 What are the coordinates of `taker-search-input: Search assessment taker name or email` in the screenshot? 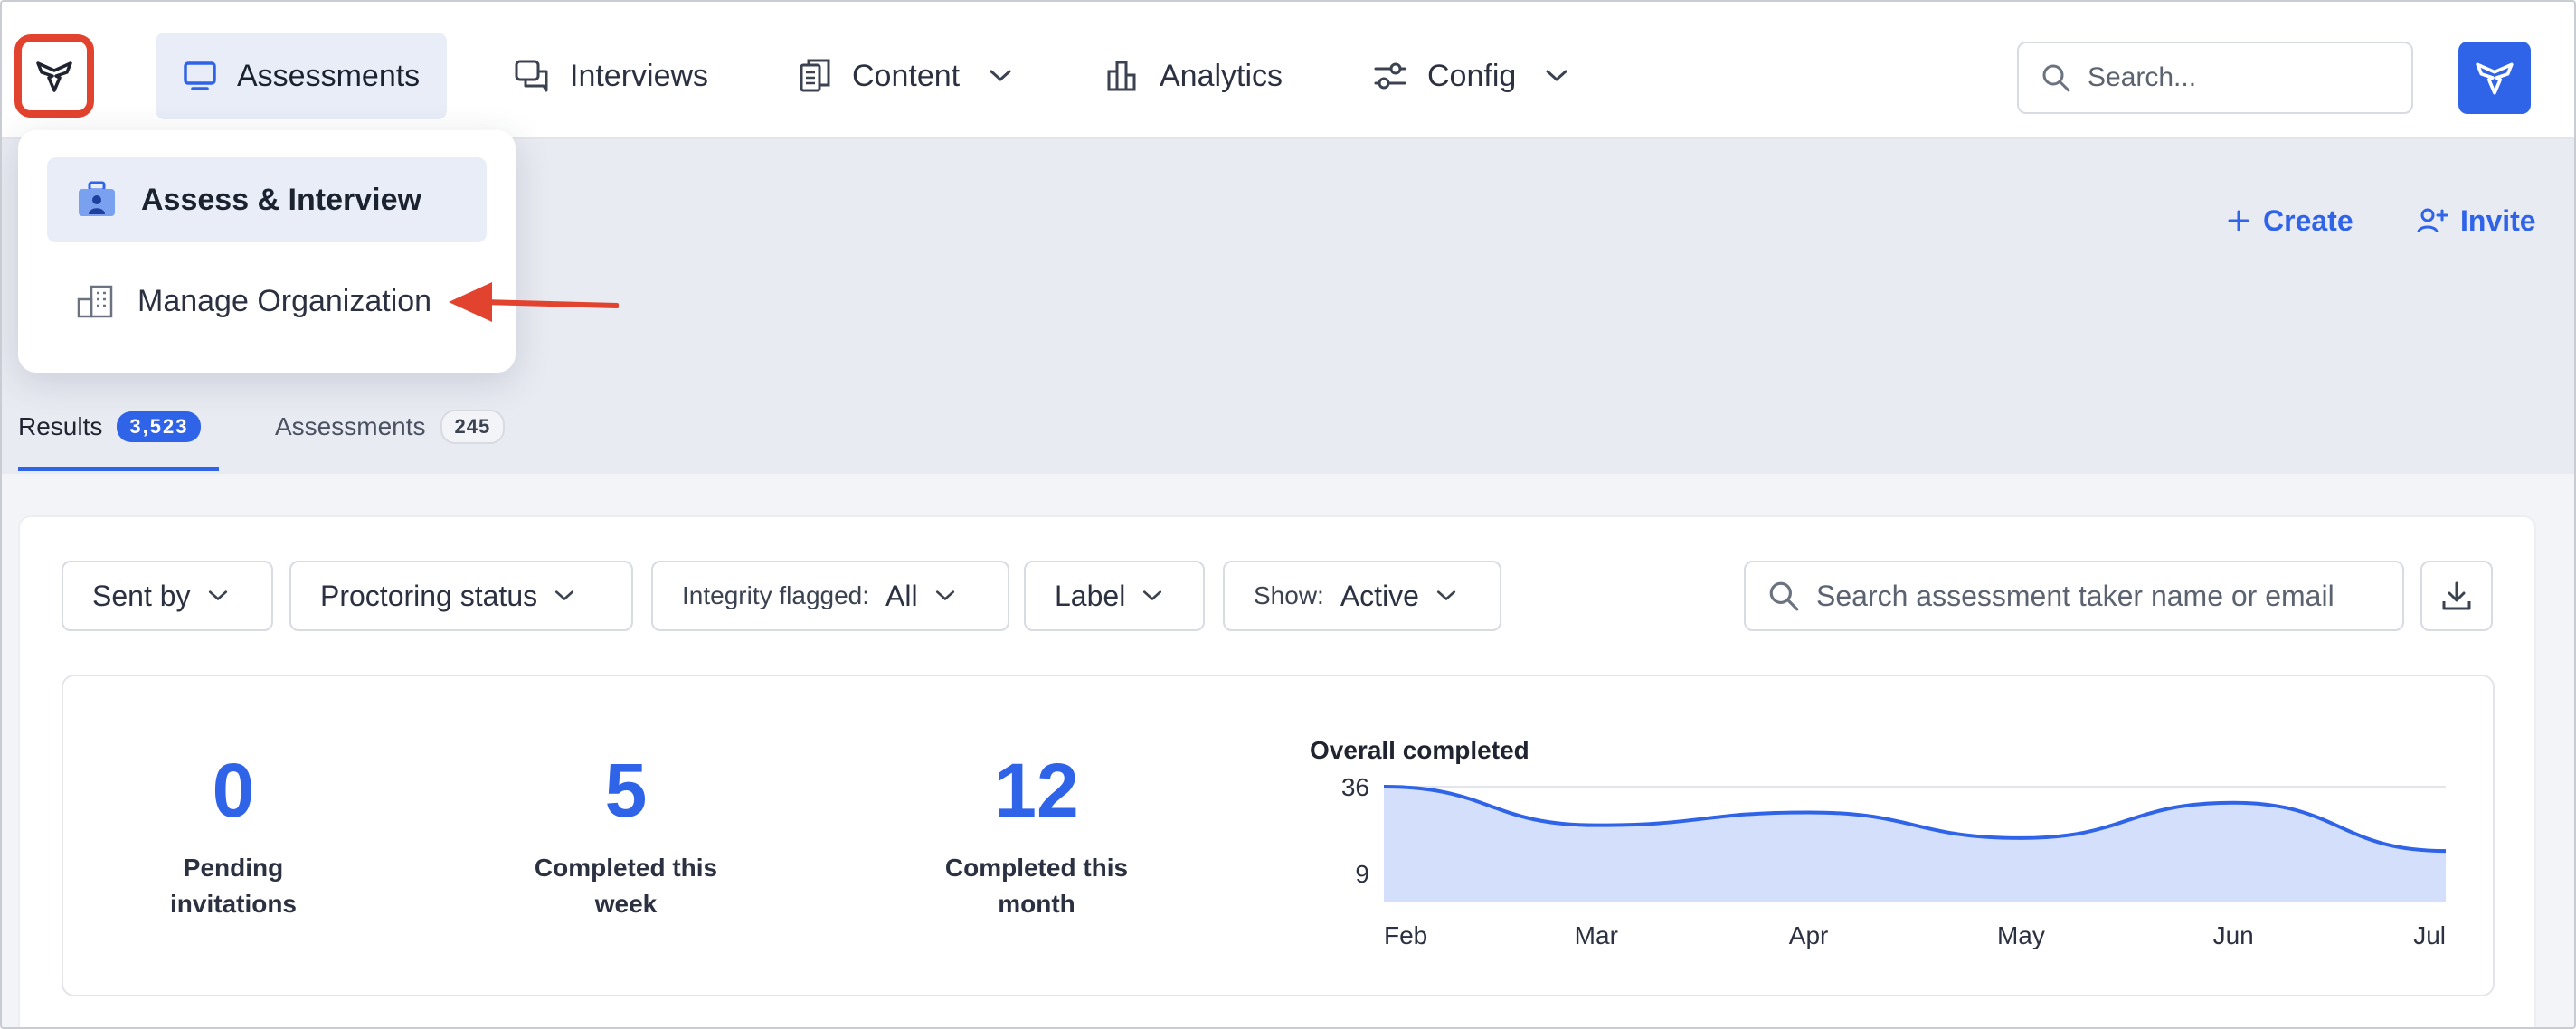 It's located at (2074, 596).